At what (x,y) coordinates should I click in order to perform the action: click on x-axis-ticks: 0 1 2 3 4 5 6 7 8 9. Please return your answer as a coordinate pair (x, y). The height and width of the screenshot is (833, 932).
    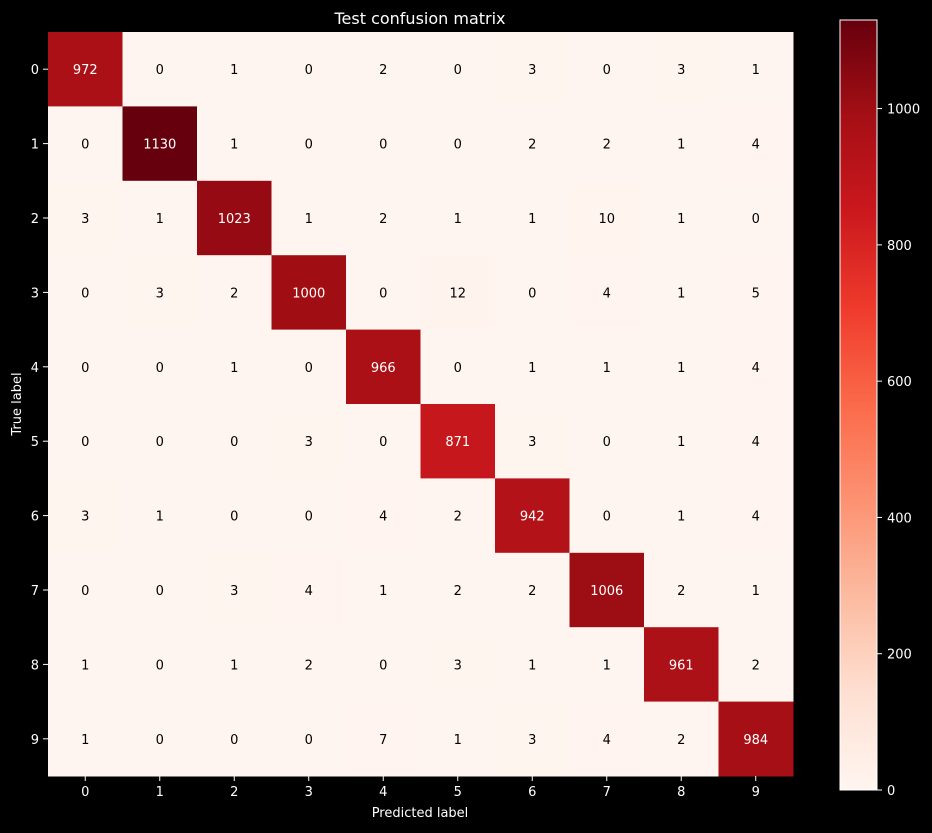
    Looking at the image, I should click on (420, 788).